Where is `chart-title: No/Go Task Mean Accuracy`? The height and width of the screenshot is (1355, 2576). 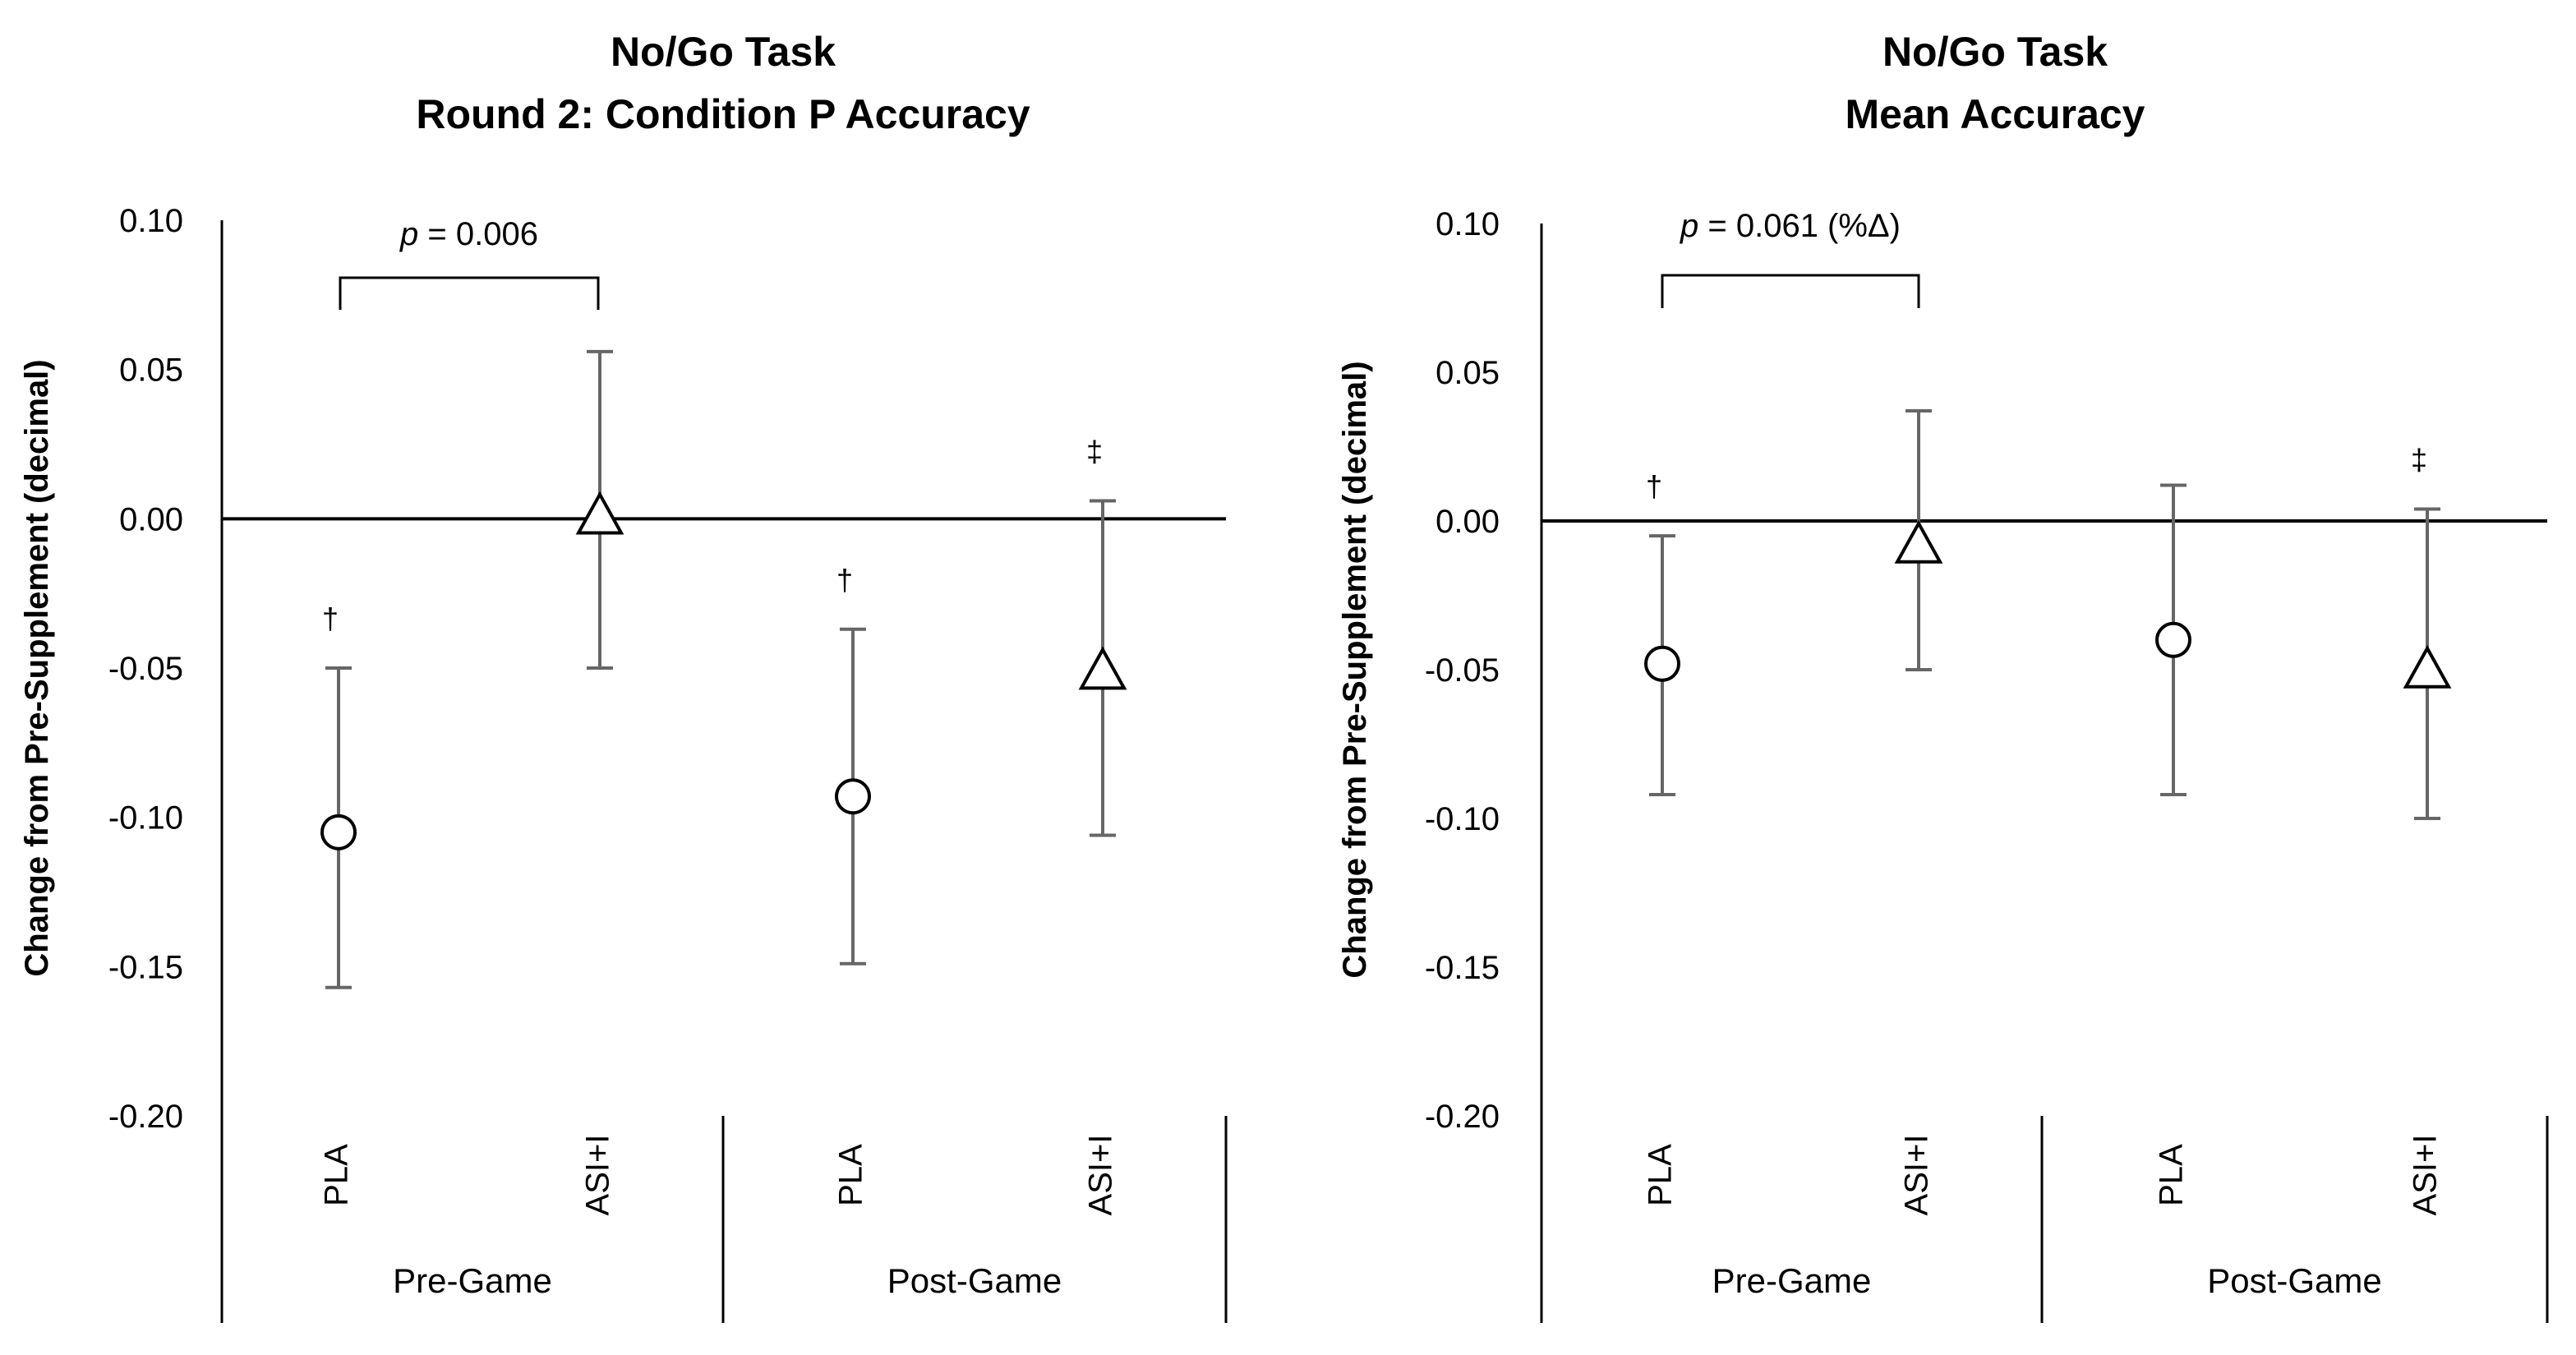
chart-title: No/Go Task Mean Accuracy is located at coordinates (1995, 83).